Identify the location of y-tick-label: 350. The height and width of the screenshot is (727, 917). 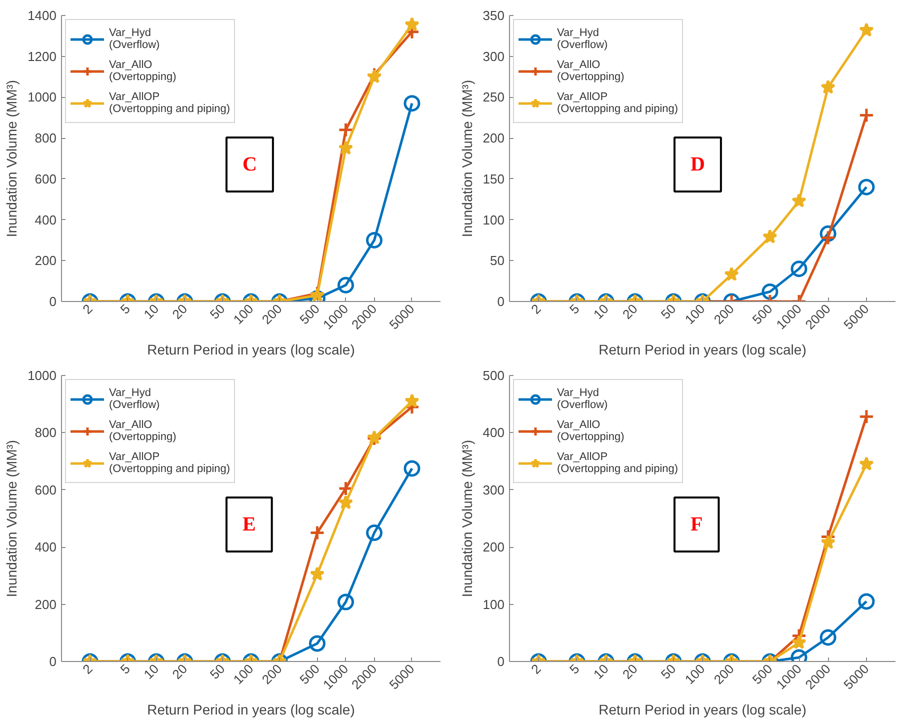
(493, 15).